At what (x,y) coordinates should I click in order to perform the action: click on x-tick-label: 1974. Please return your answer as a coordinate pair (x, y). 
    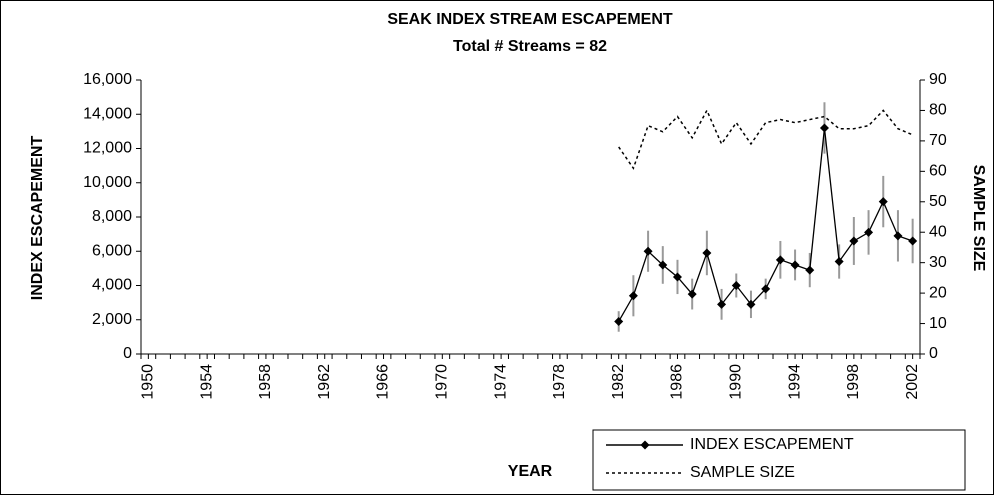
    Looking at the image, I should click on (500, 382).